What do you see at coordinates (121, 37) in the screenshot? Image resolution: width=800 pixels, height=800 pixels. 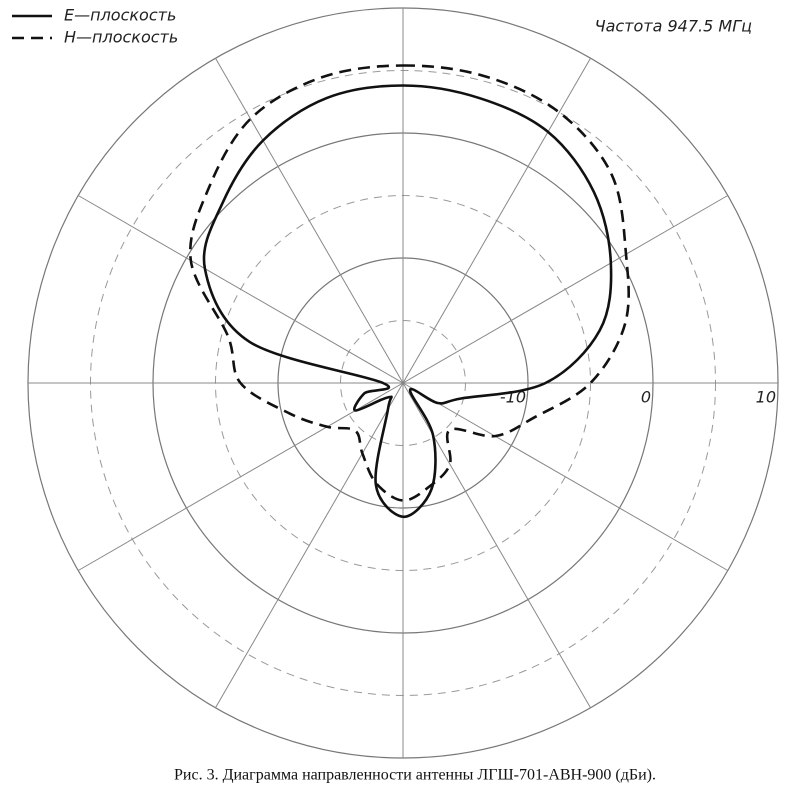 I see `legend-label: H—плоскость` at bounding box center [121, 37].